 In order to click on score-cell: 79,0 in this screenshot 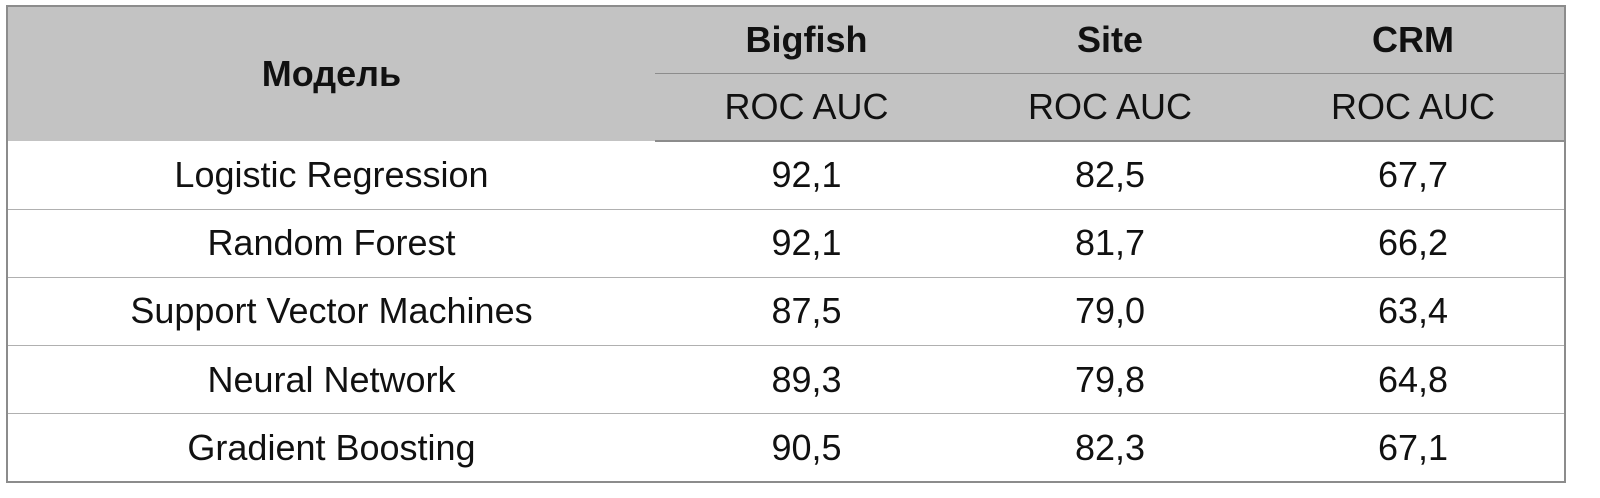, I will do `click(1110, 311)`.